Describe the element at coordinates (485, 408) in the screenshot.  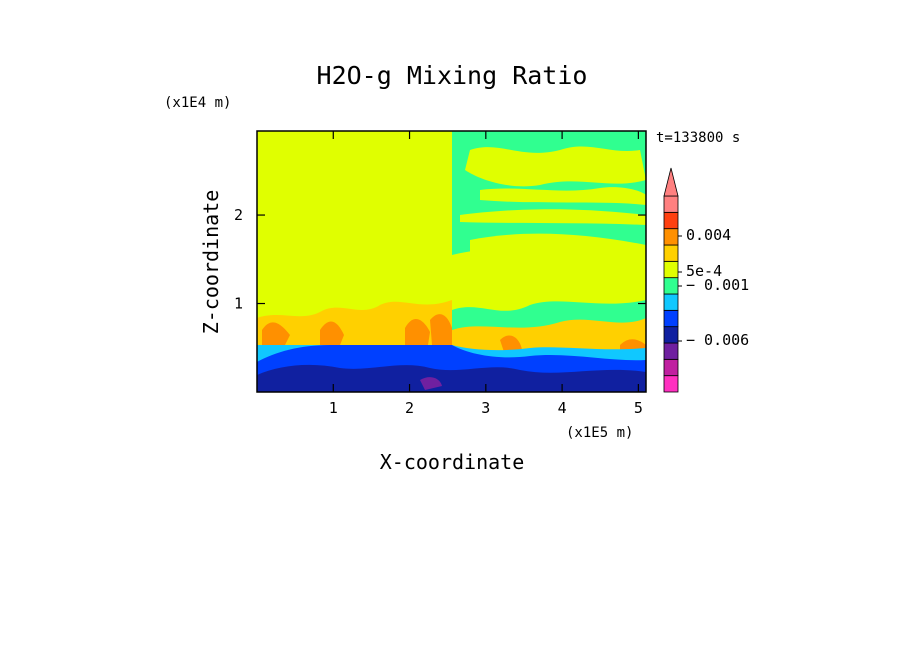
I see `x-tick-label: 3` at that location.